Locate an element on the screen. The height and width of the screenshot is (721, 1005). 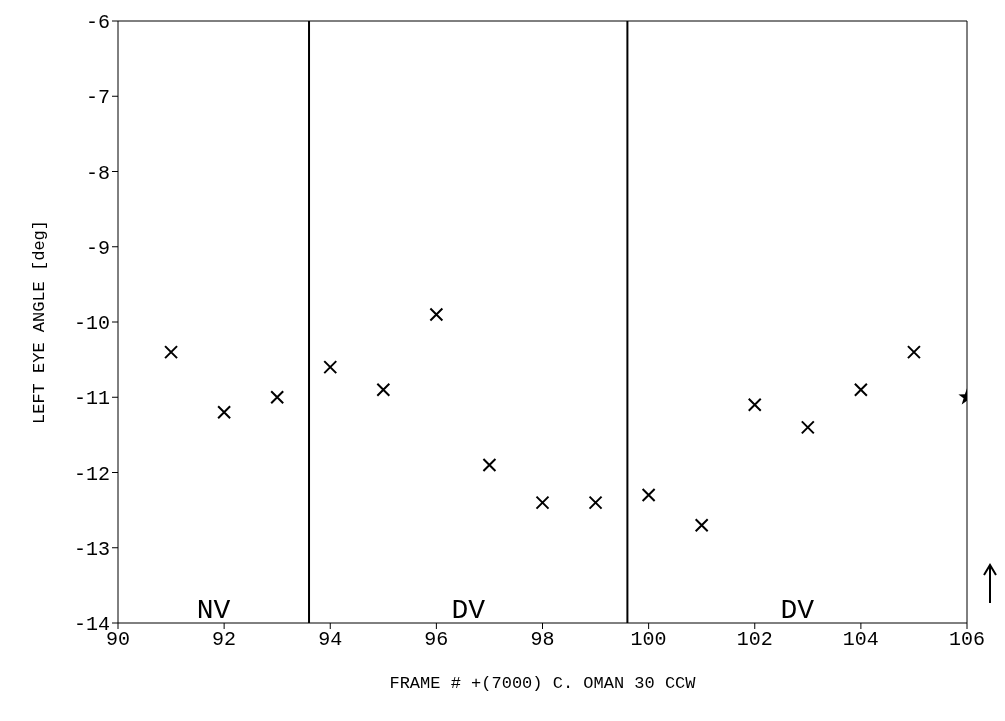
x-tick-label: 104 is located at coordinates (860, 640).